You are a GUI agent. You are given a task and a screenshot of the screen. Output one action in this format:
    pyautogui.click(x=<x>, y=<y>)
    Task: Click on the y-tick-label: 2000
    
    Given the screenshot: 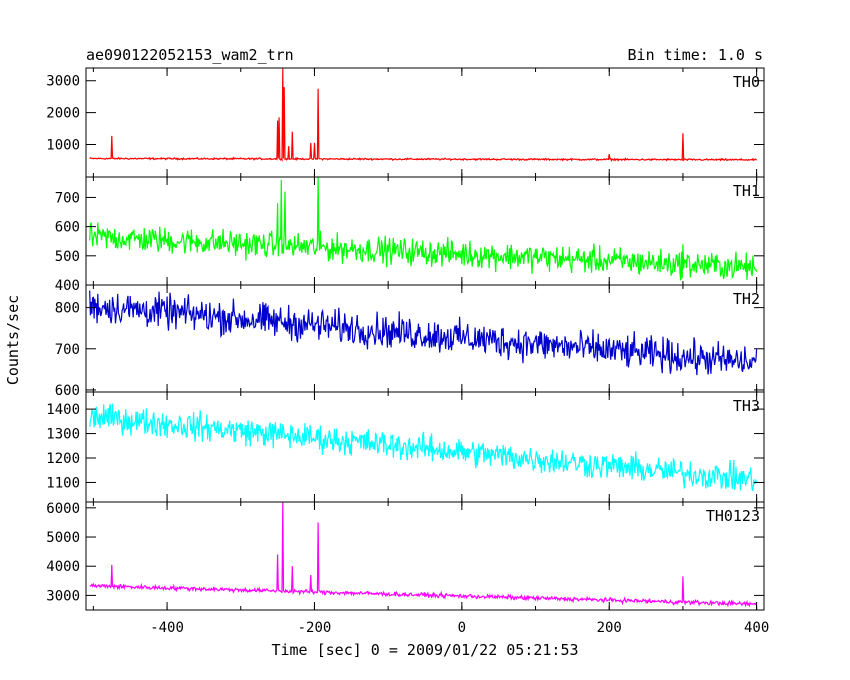 What is the action you would take?
    pyautogui.click(x=63, y=114)
    